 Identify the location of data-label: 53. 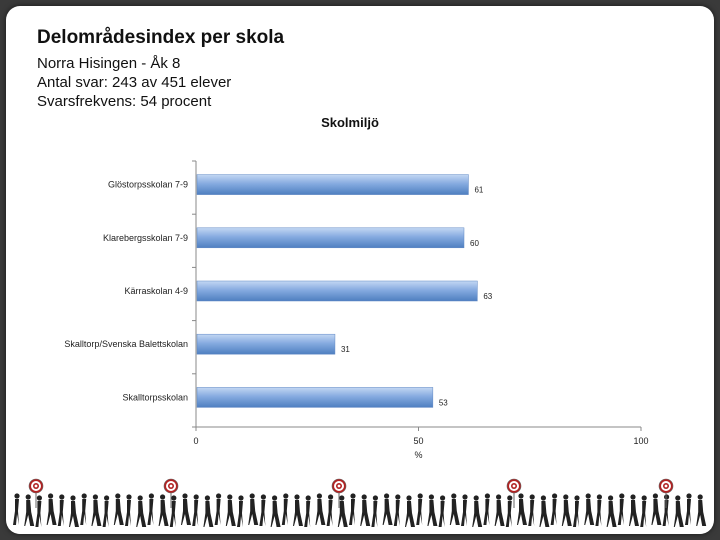
(443, 402).